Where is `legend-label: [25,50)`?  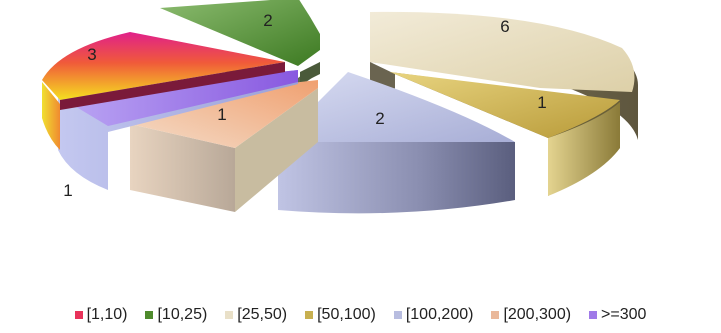 legend-label: [25,50) is located at coordinates (262, 314).